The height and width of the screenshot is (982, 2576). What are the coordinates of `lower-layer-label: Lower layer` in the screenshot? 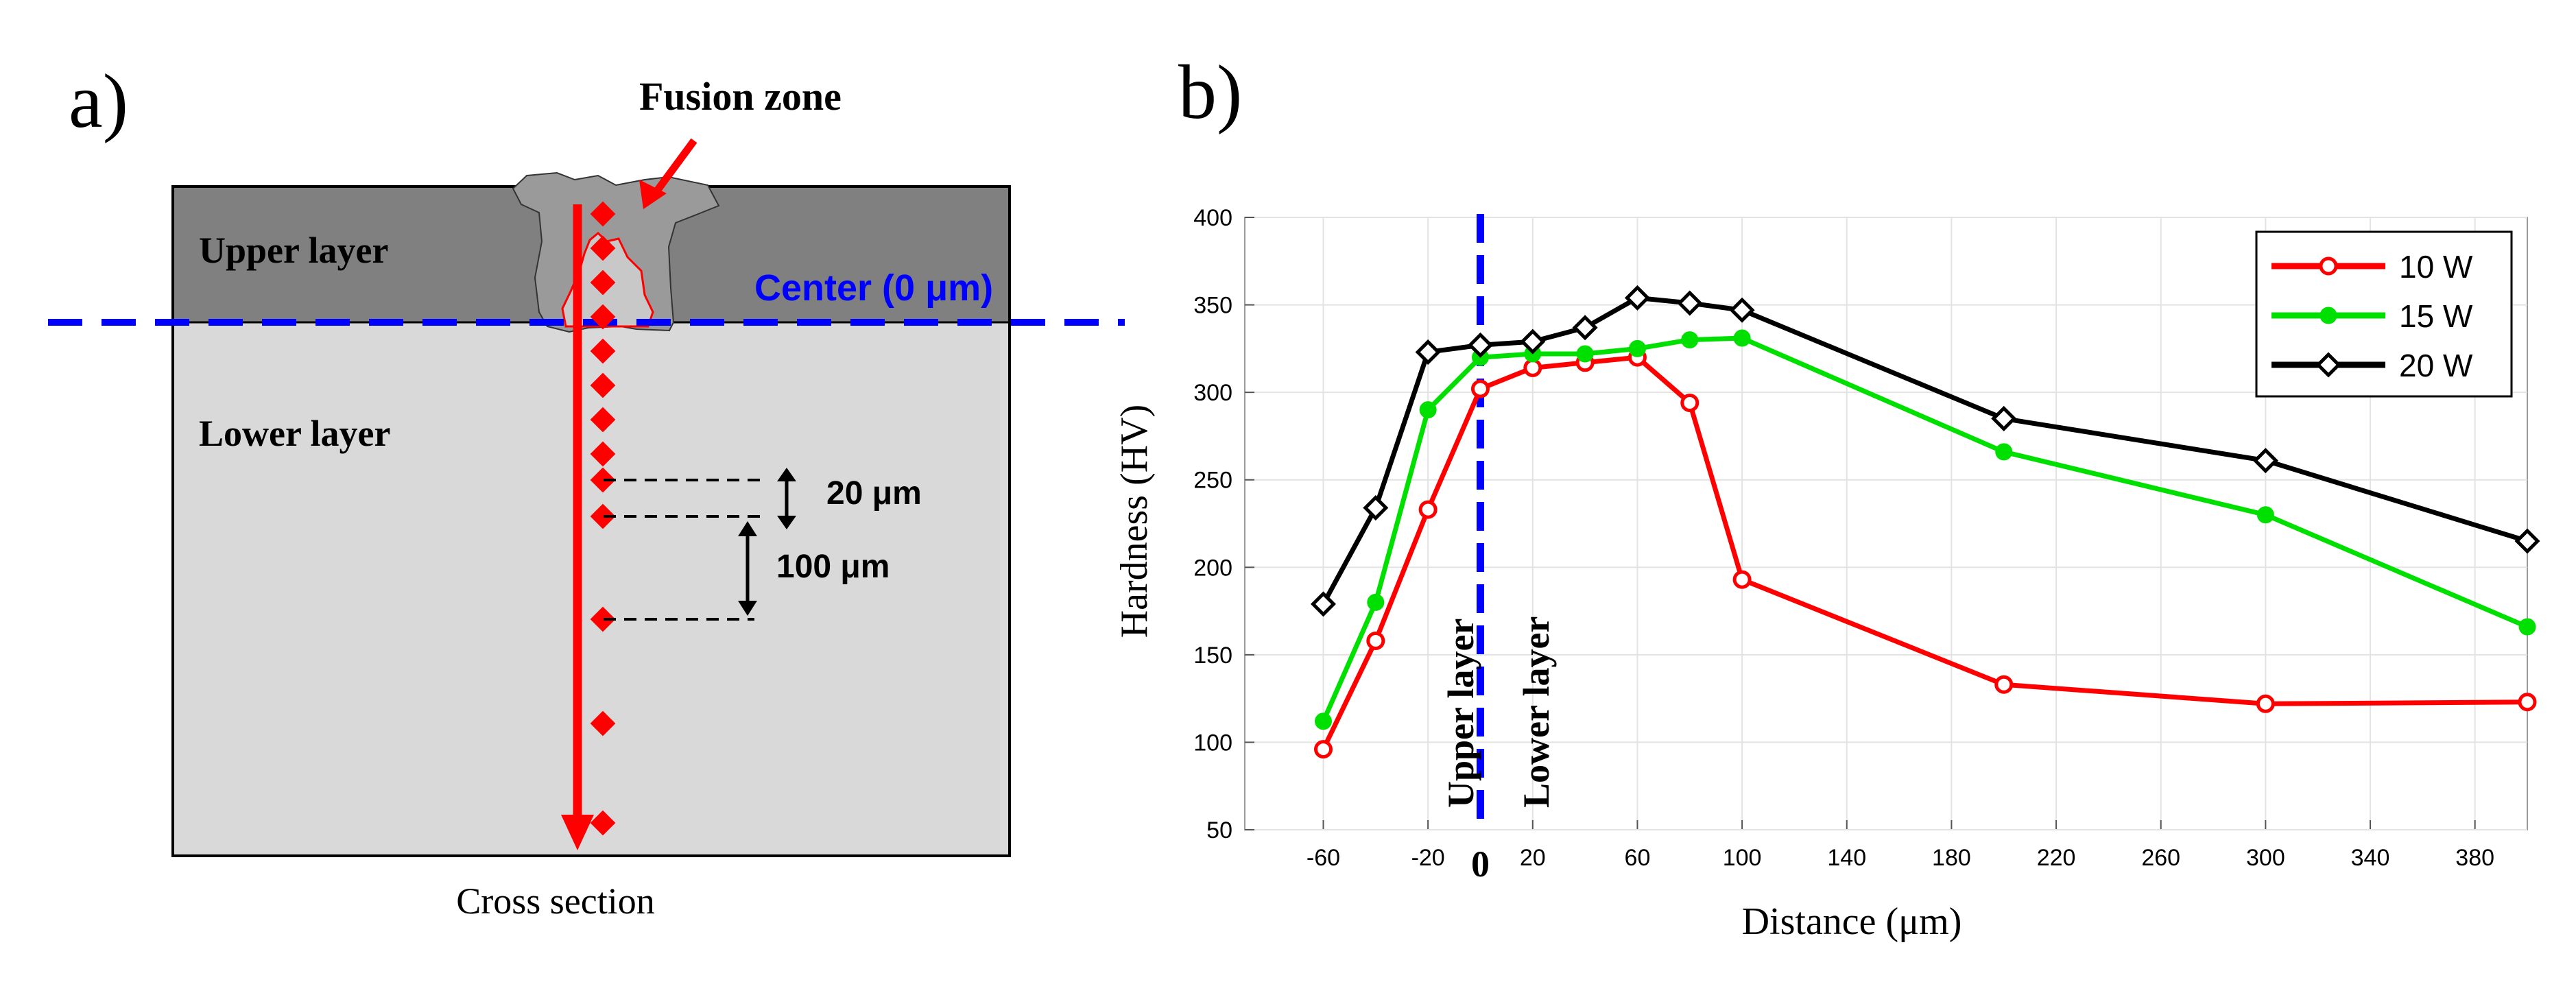 It's located at (294, 433).